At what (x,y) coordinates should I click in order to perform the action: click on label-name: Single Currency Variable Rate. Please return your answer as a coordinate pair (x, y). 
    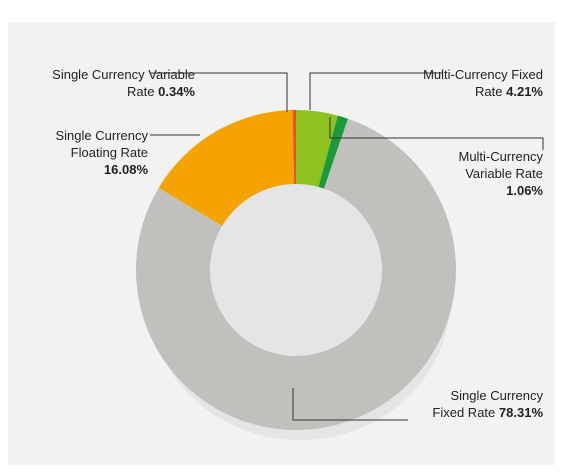
    Looking at the image, I should click on (123, 83).